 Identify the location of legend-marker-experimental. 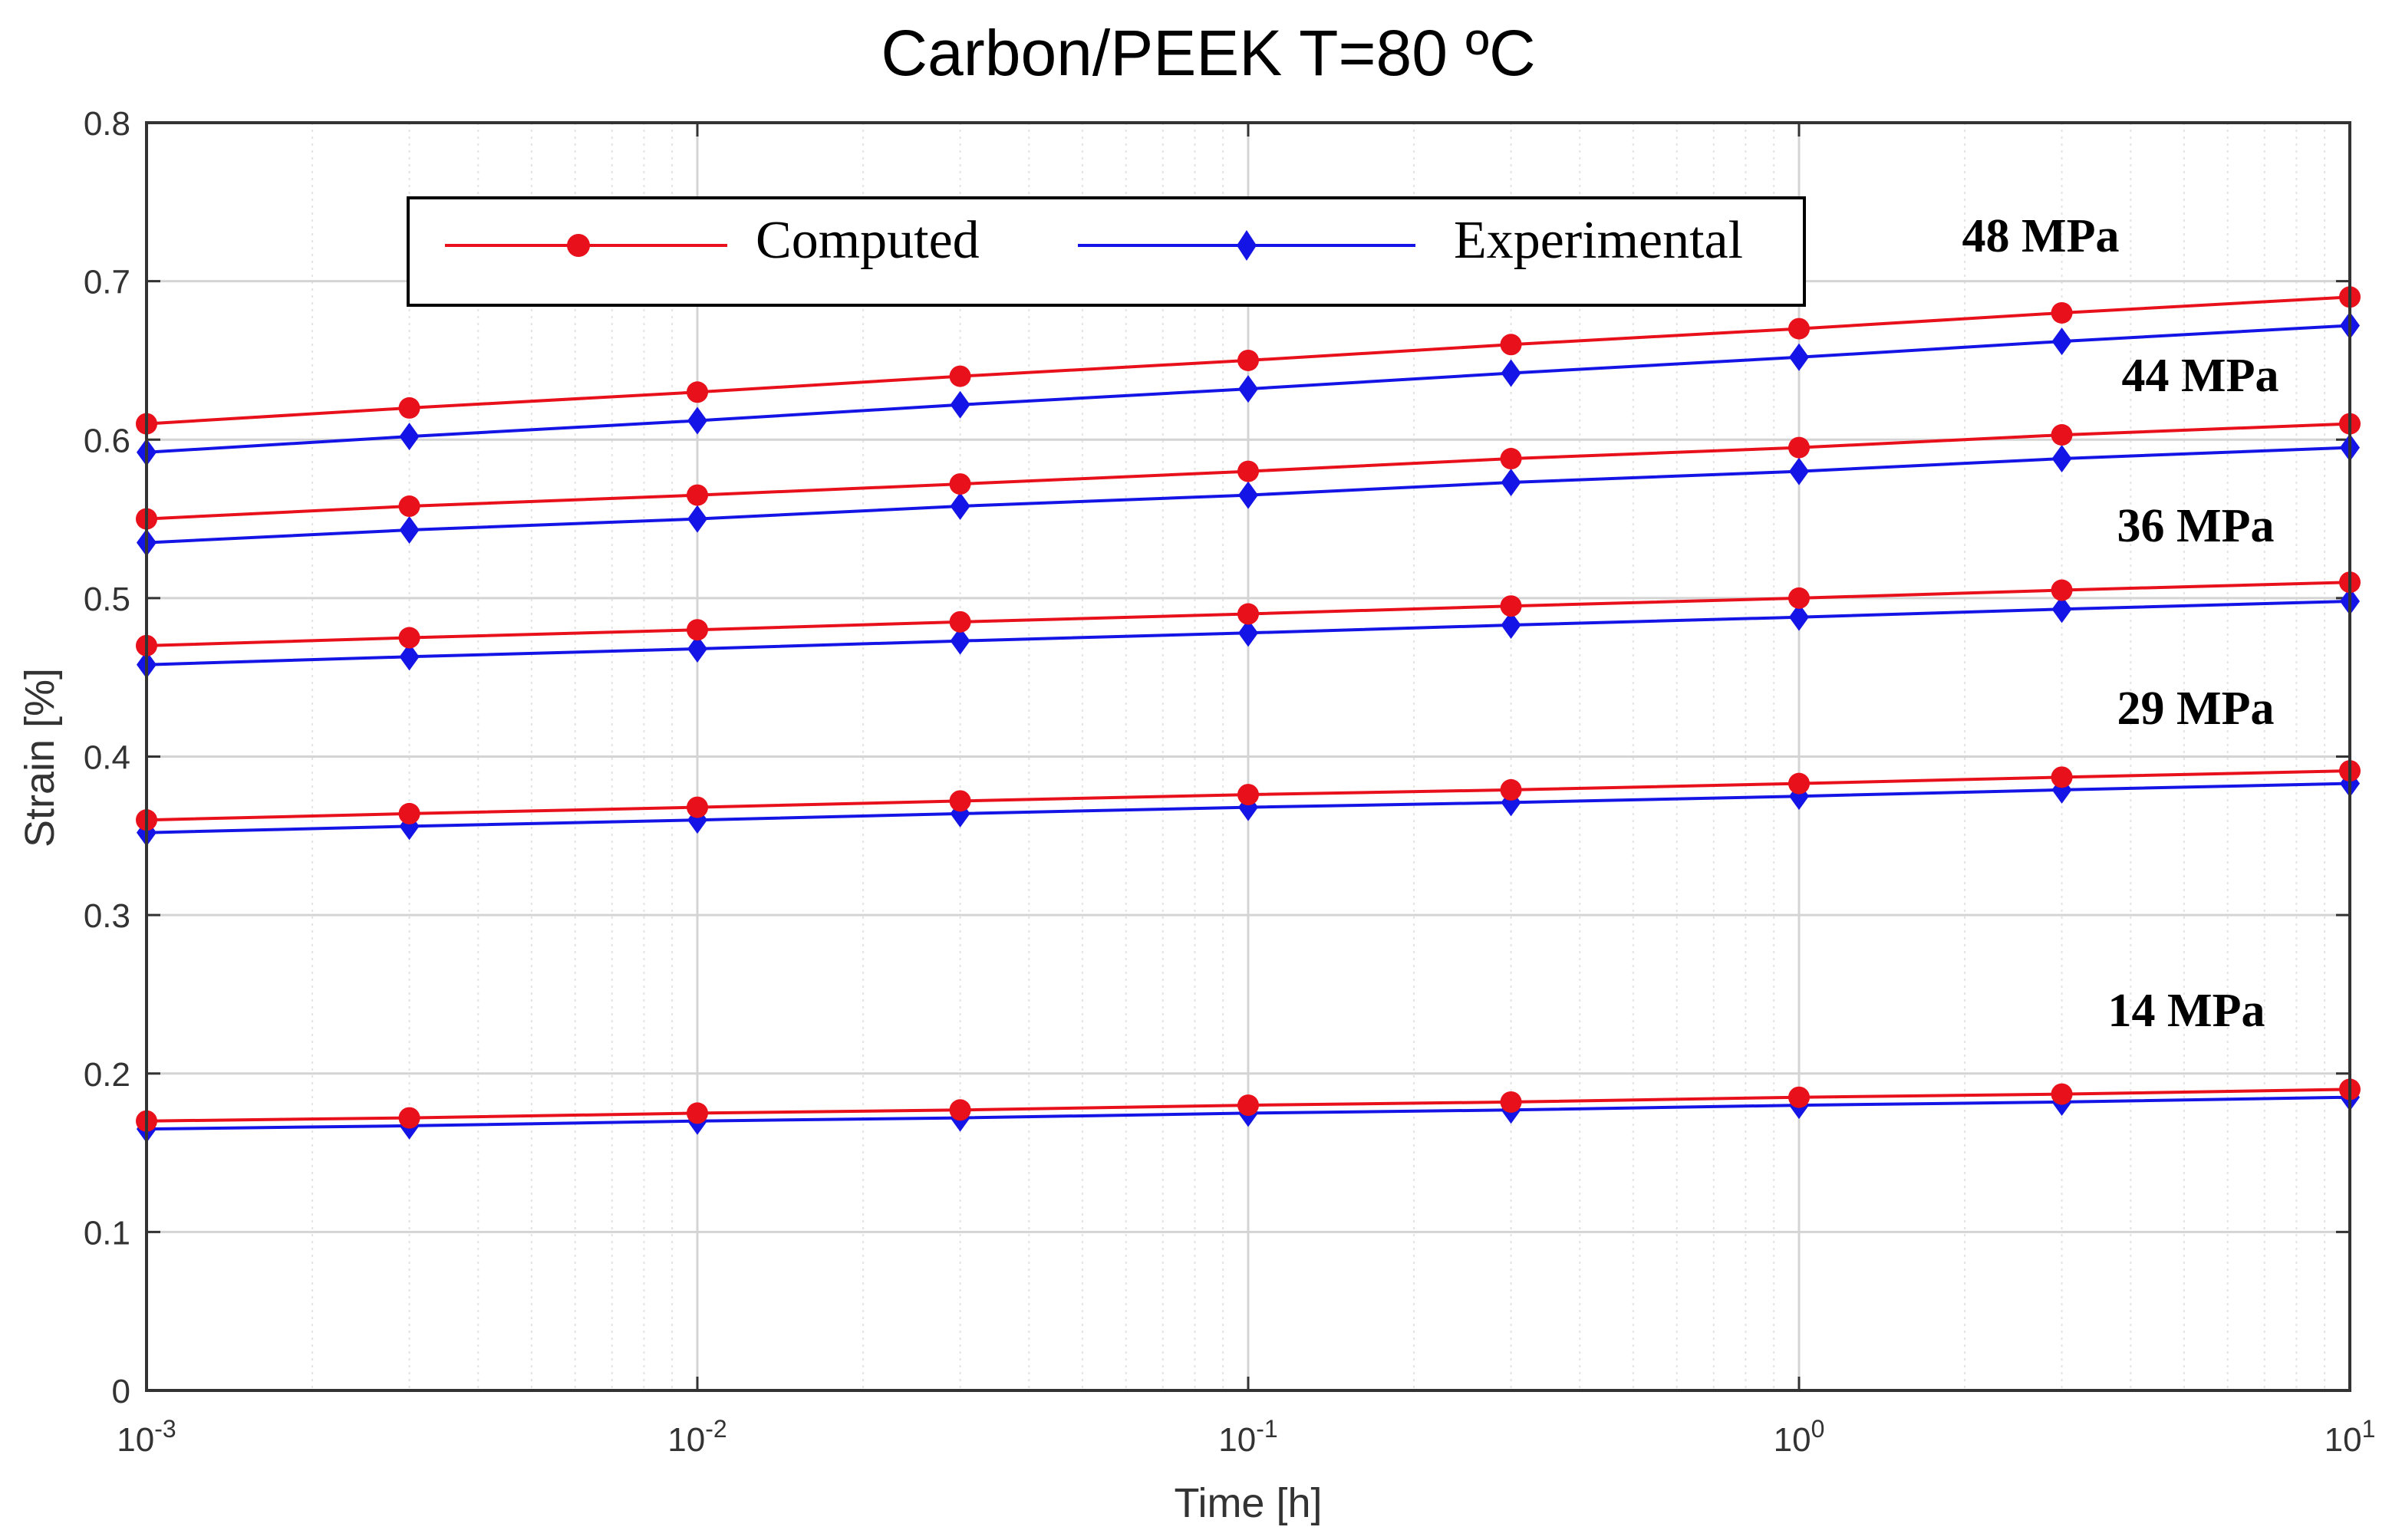
(1247, 245).